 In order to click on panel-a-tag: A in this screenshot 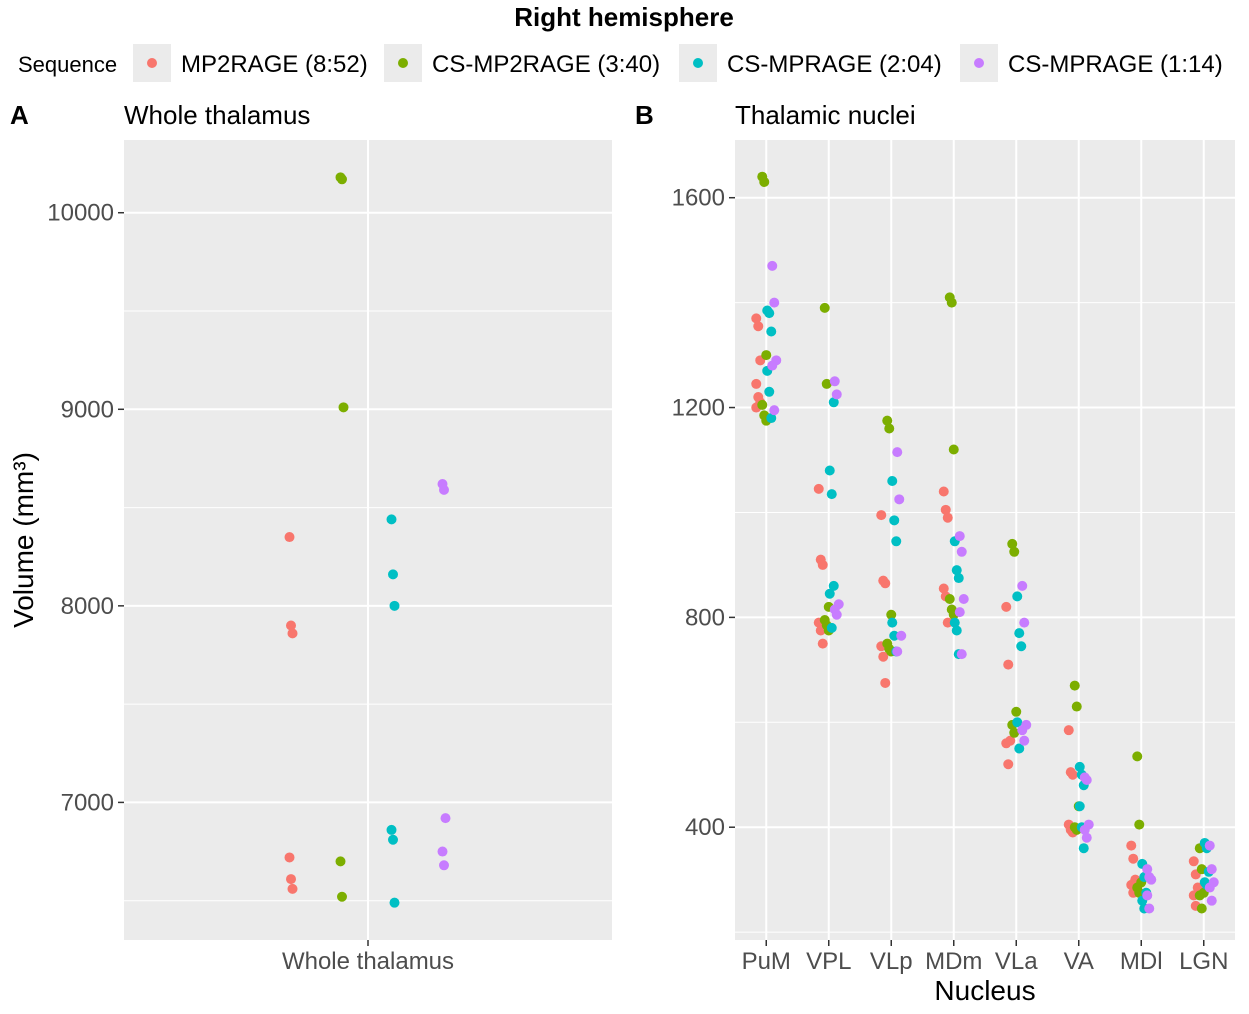, I will do `click(19, 115)`.